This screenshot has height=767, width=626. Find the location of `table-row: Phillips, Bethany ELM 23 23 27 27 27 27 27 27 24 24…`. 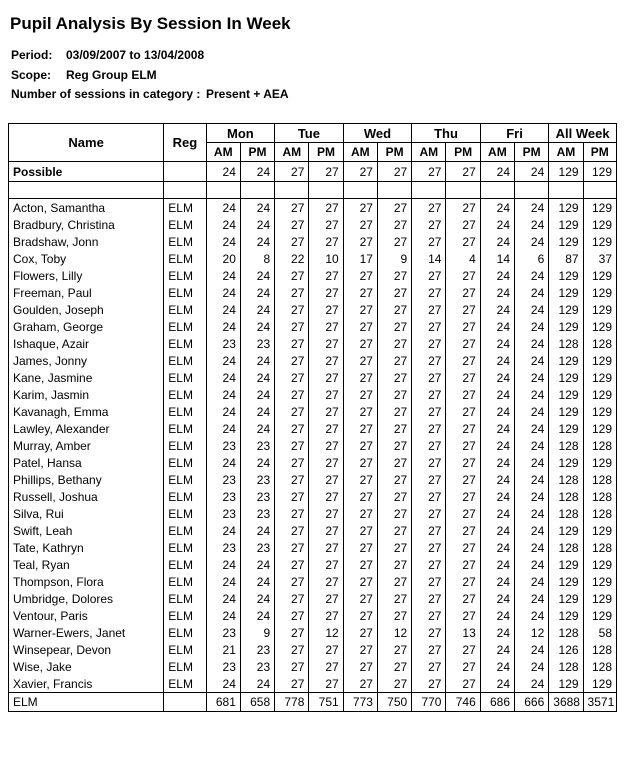

table-row: Phillips, Bethany ELM 23 23 27 27 27 27 27 27 24 24… is located at coordinates (312, 479).